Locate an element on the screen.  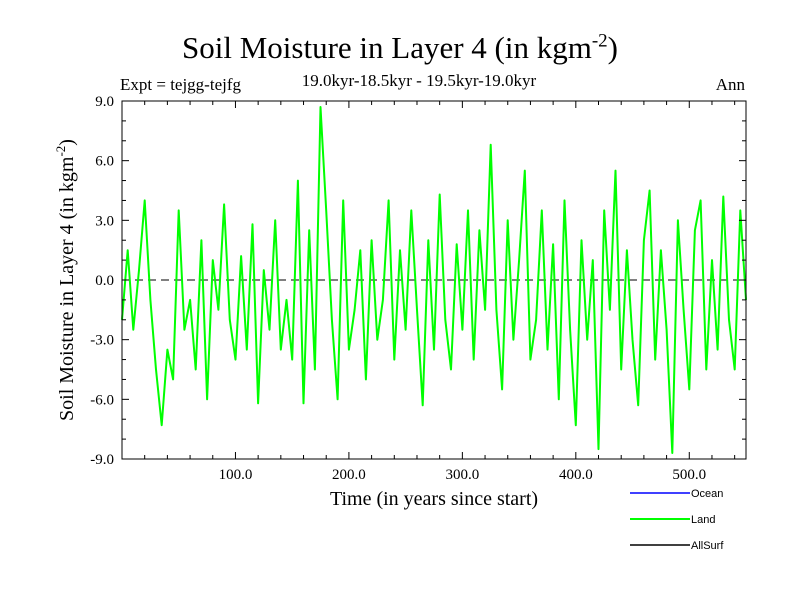
y-tick-label: -9.0 is located at coordinates (102, 460).